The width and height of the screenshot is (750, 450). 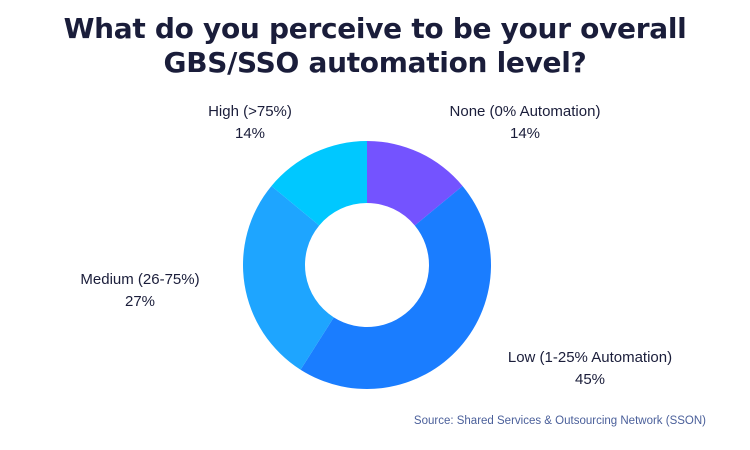 What do you see at coordinates (250, 133) in the screenshot?
I see `slice-value-high: 14%` at bounding box center [250, 133].